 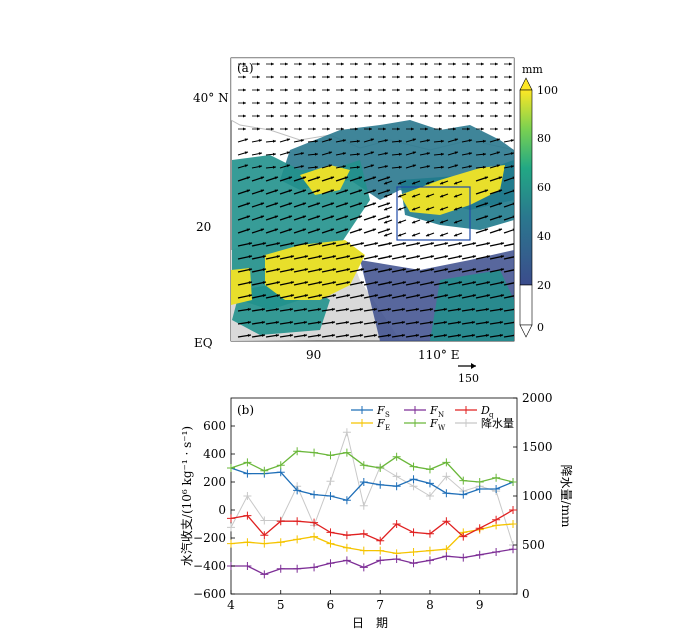 I want to click on legend-label: F, so click(x=433, y=423).